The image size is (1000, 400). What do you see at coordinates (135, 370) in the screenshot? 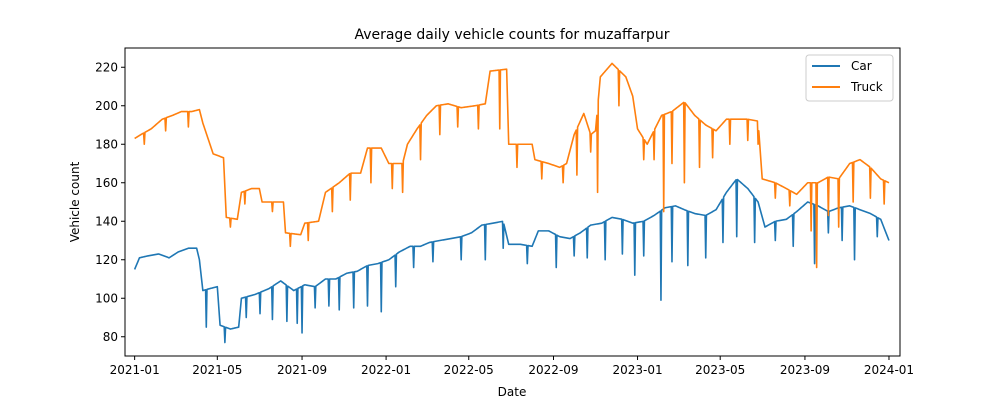
I see `x-tick-label: 2021-01` at bounding box center [135, 370].